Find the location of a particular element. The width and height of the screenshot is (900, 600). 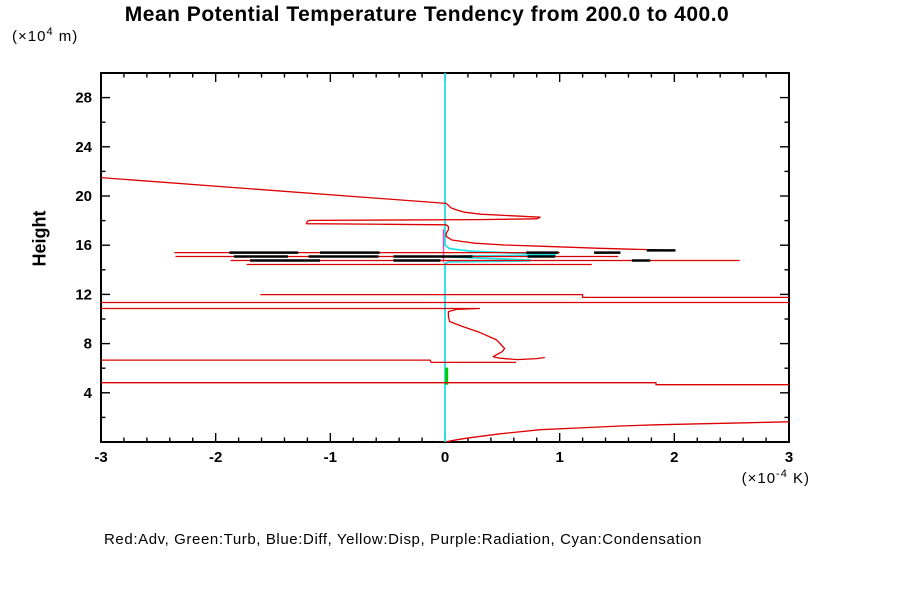

x-unit-exponent: -4 is located at coordinates (782, 474).